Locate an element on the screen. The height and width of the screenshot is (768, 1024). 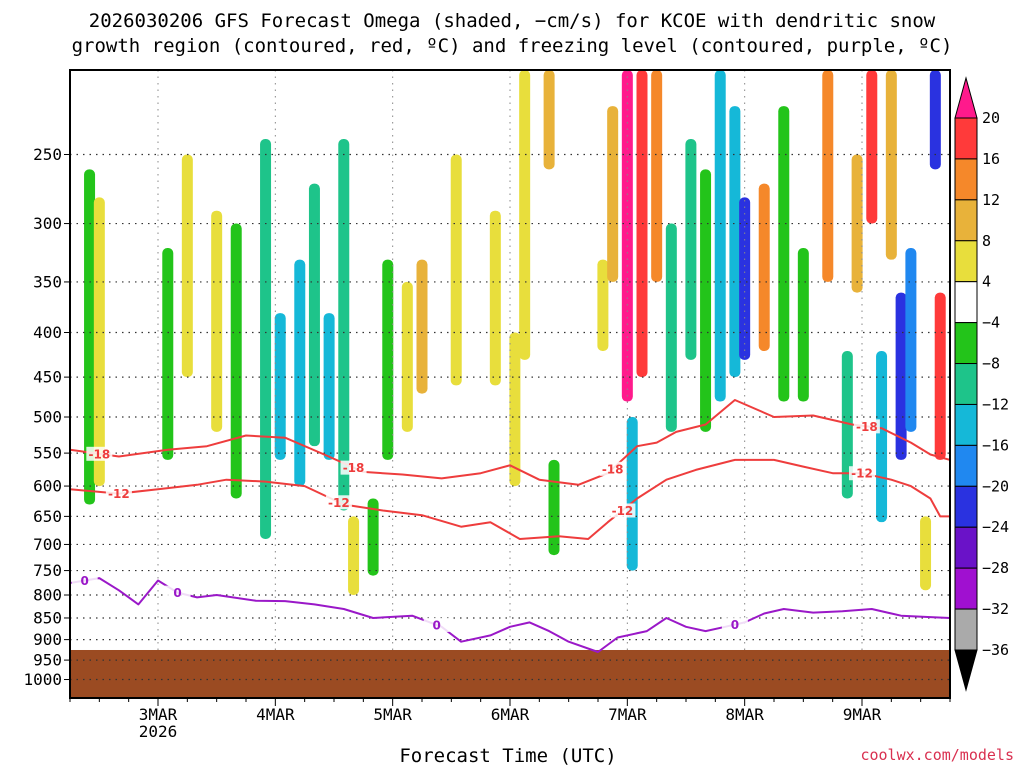
y-tick-label: 1000 is located at coordinates (42, 679).